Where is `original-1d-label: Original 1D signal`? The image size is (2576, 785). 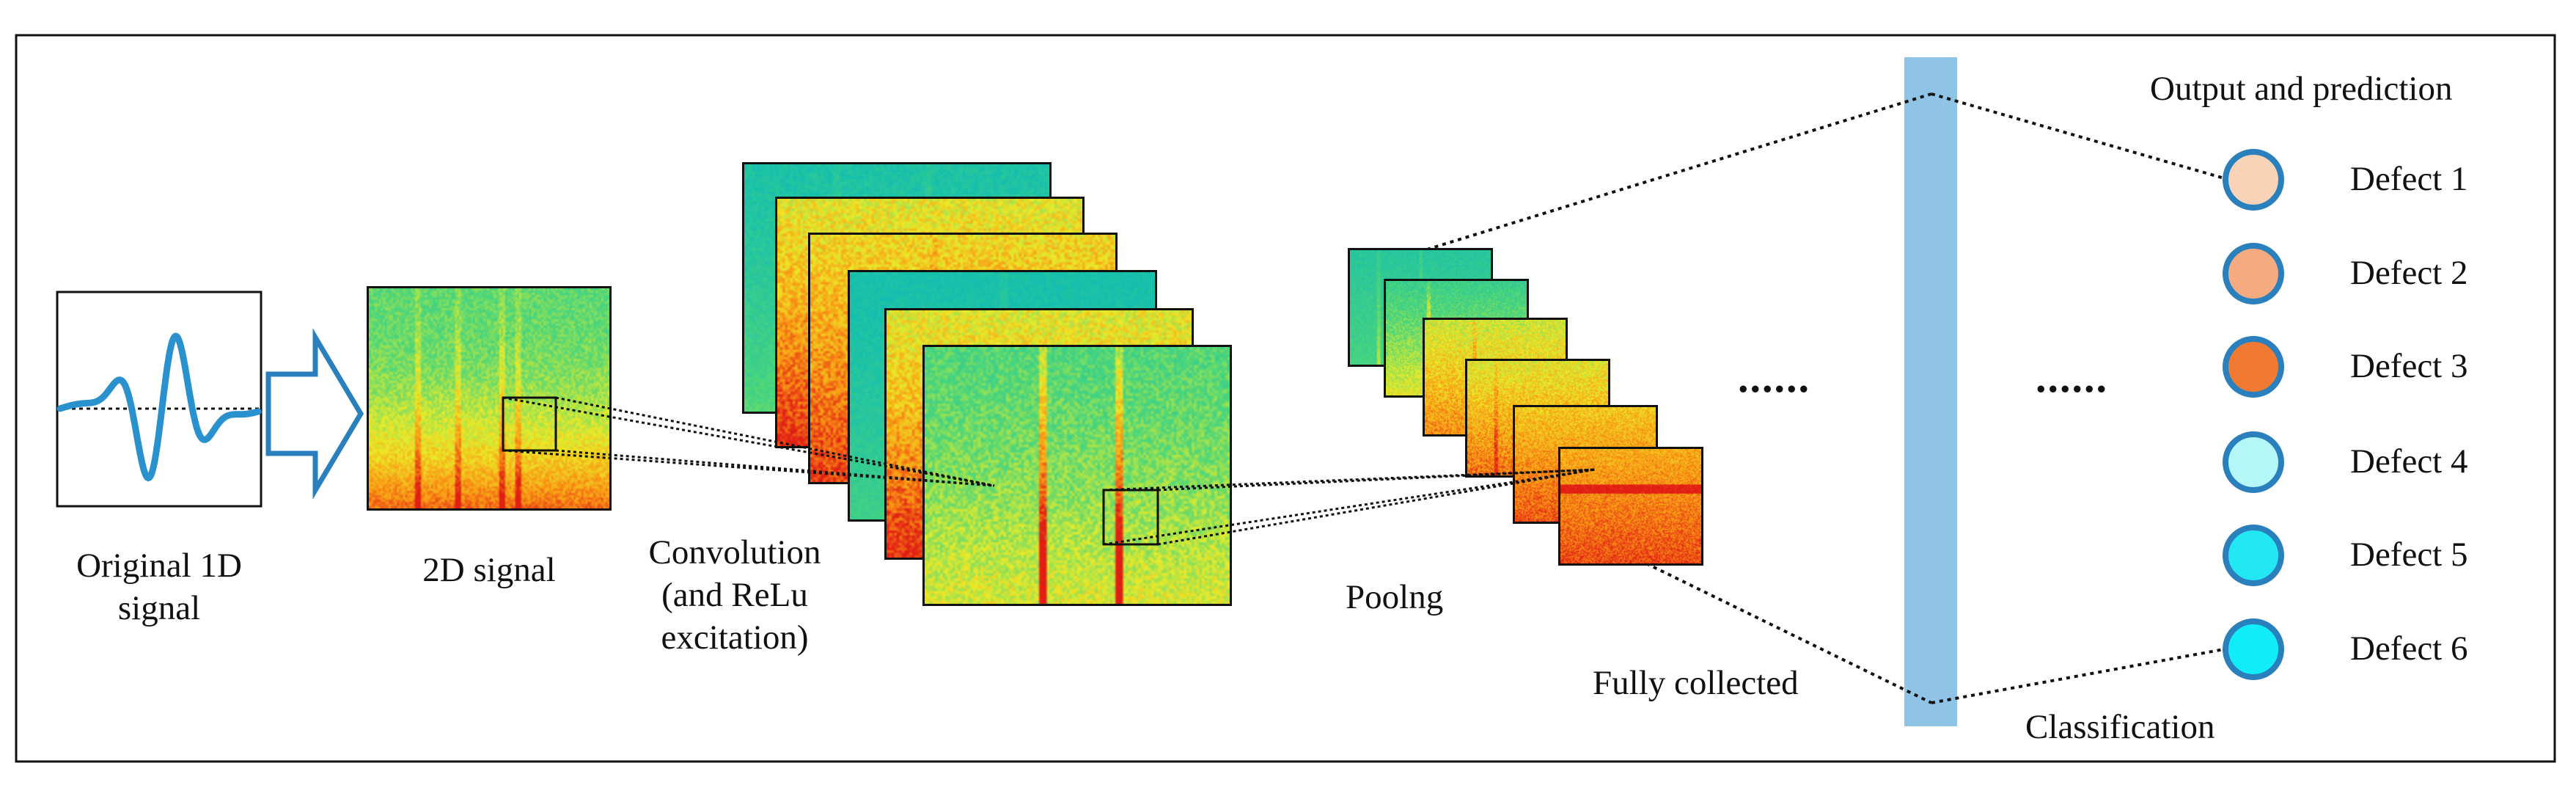 original-1d-label: Original 1D signal is located at coordinates (159, 587).